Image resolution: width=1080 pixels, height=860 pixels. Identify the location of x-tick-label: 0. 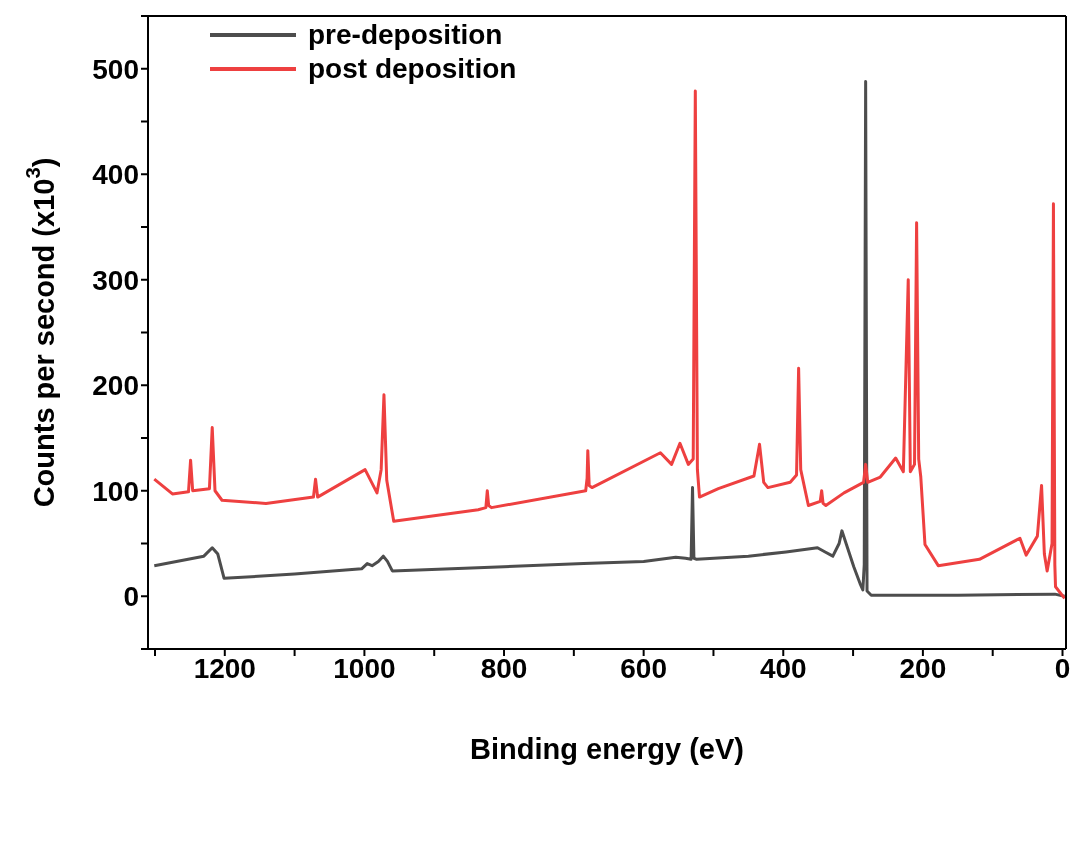
(1062, 668).